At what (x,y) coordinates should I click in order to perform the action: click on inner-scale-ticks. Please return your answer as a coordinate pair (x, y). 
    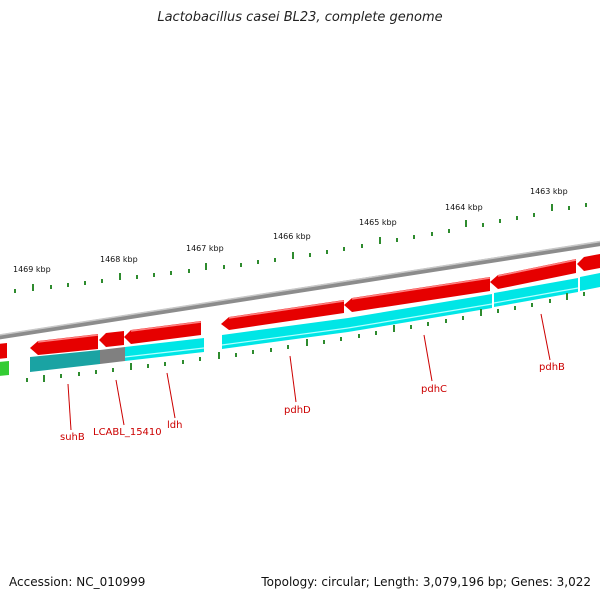
    Looking at the image, I should click on (305, 337).